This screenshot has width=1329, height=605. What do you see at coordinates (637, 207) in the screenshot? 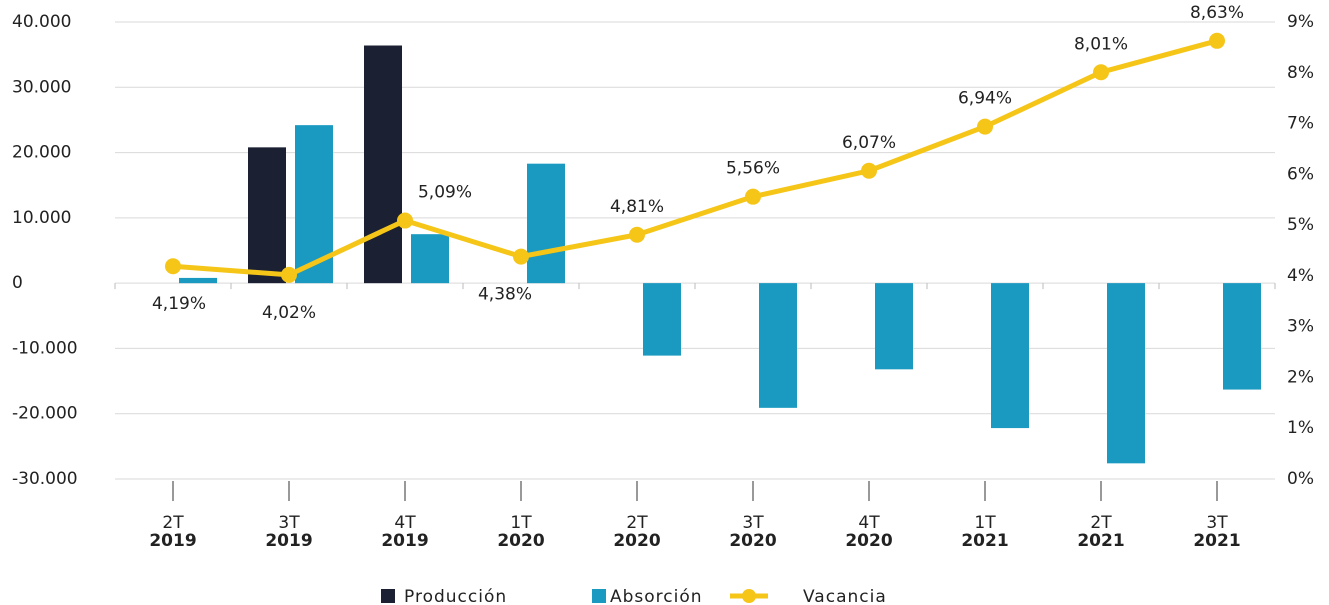
I see `data-label: 4,81%` at bounding box center [637, 207].